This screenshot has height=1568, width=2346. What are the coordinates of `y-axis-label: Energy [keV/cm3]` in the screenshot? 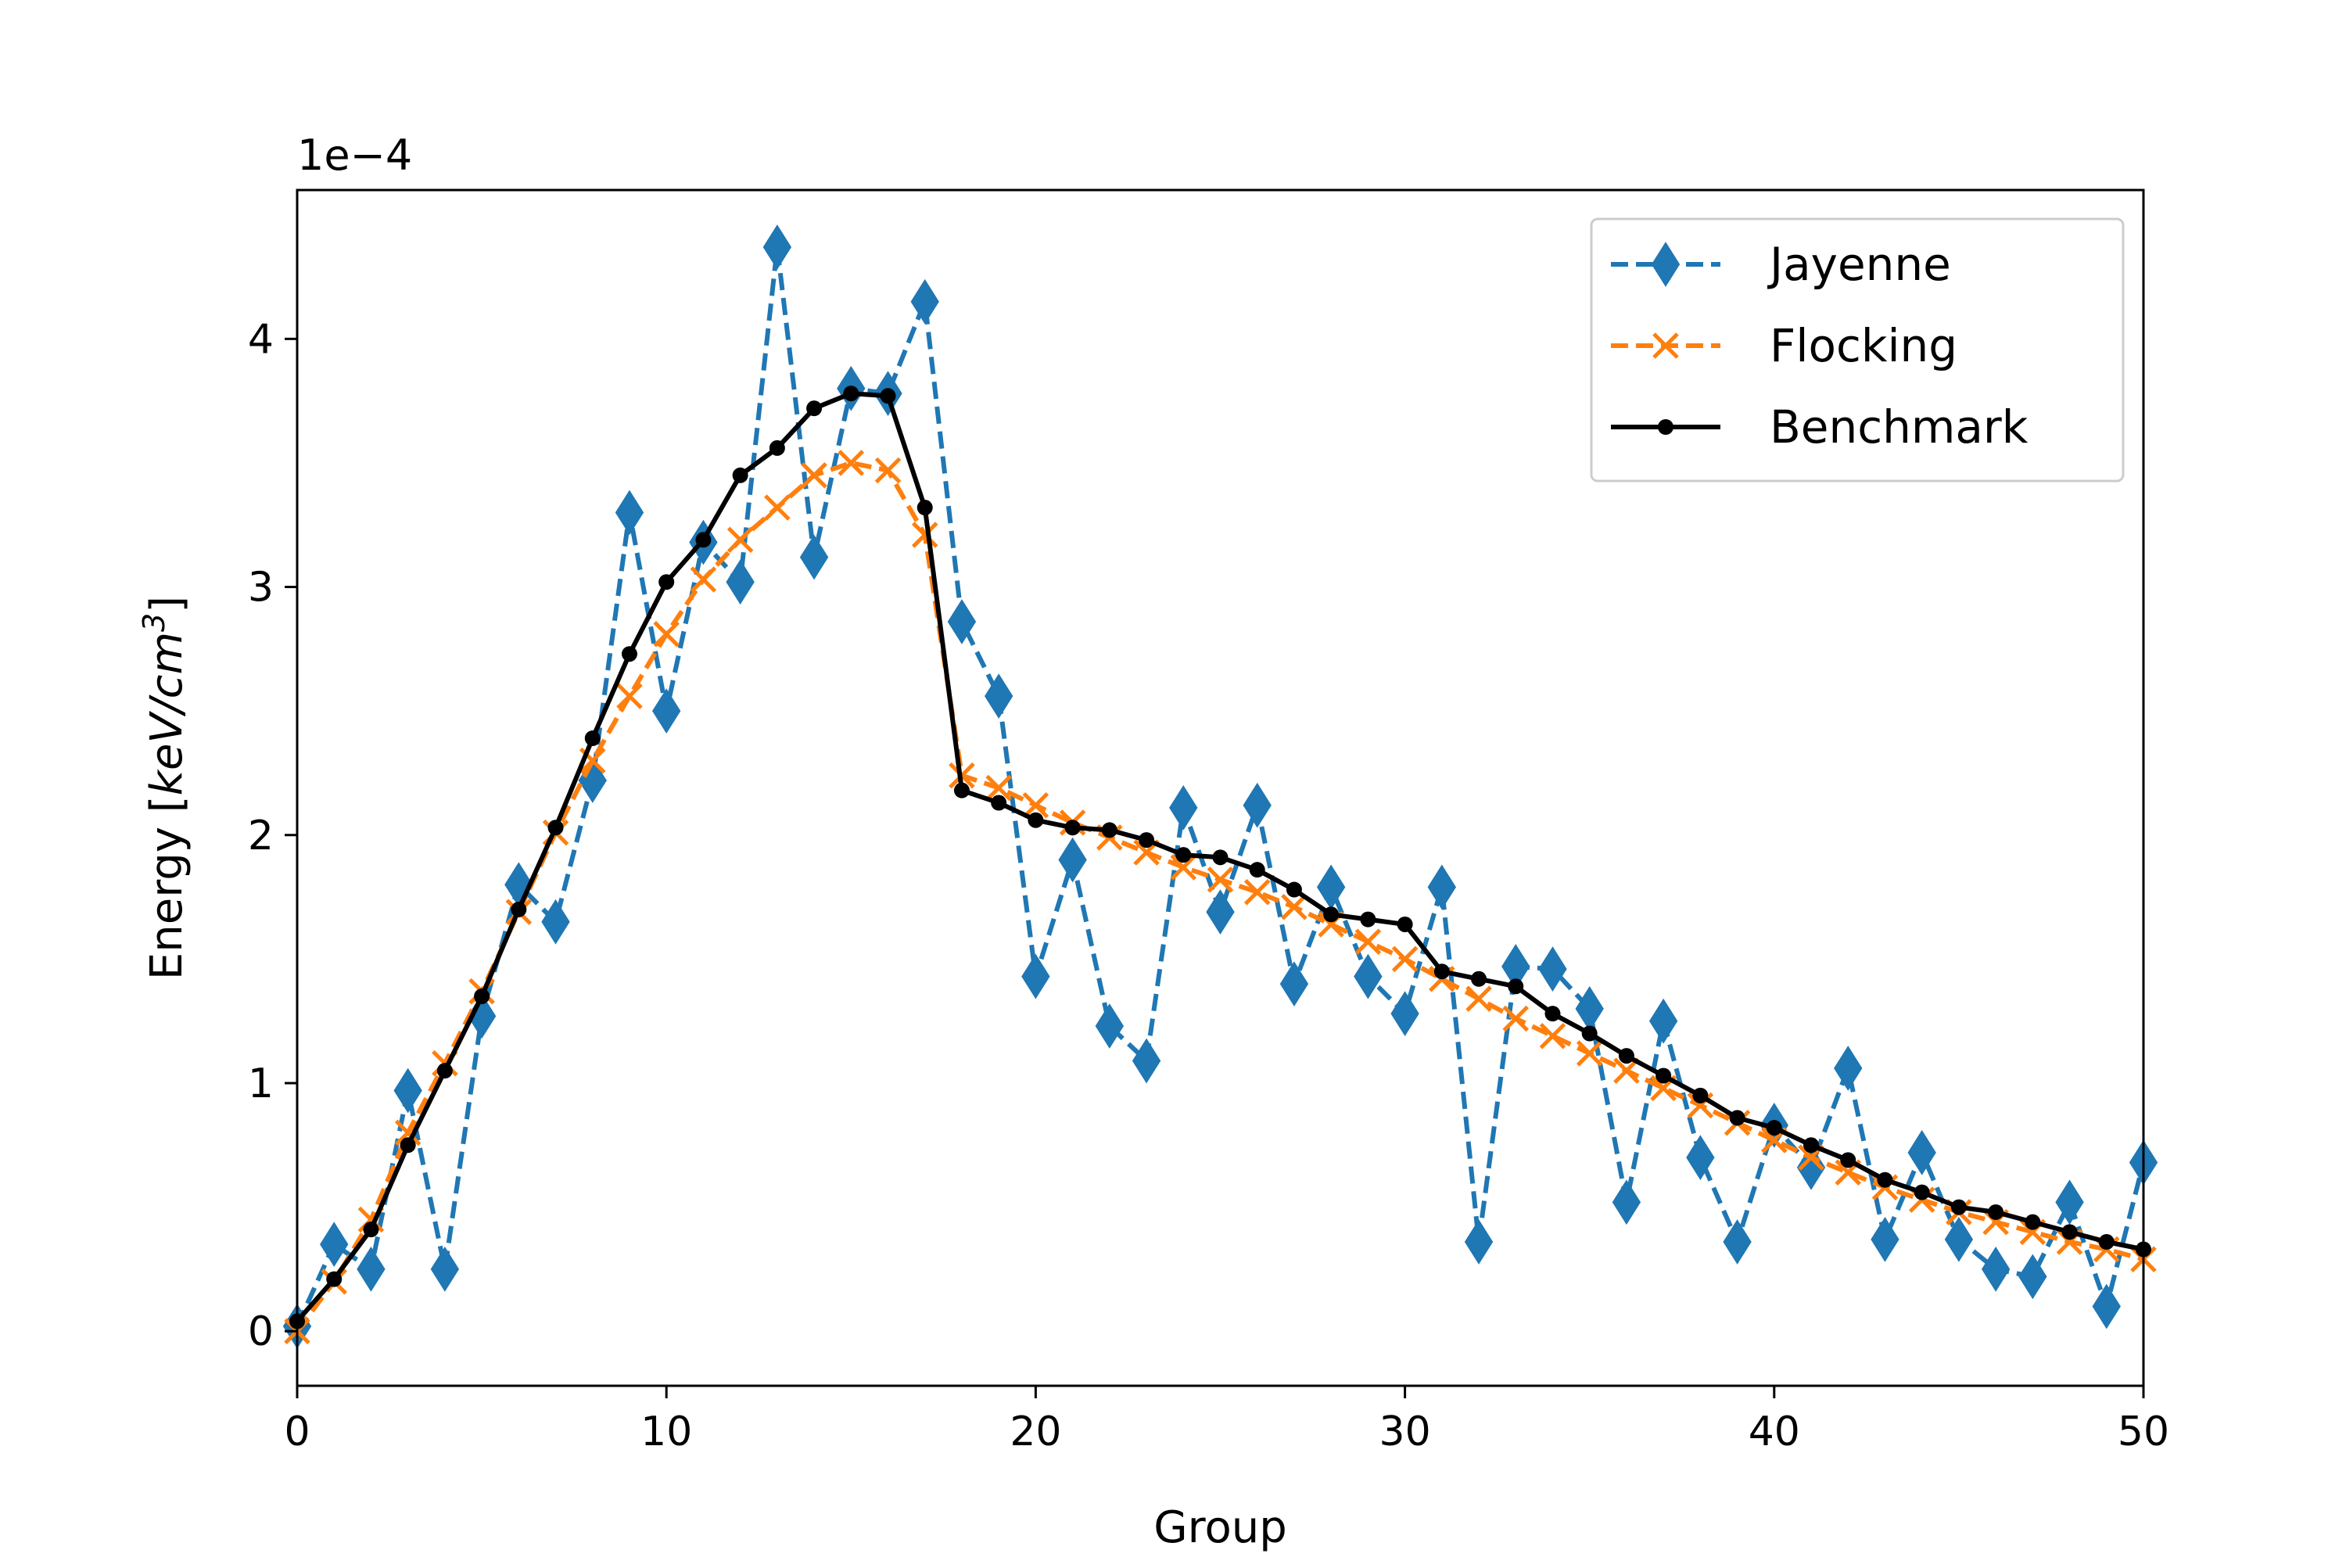 It's located at (164, 788).